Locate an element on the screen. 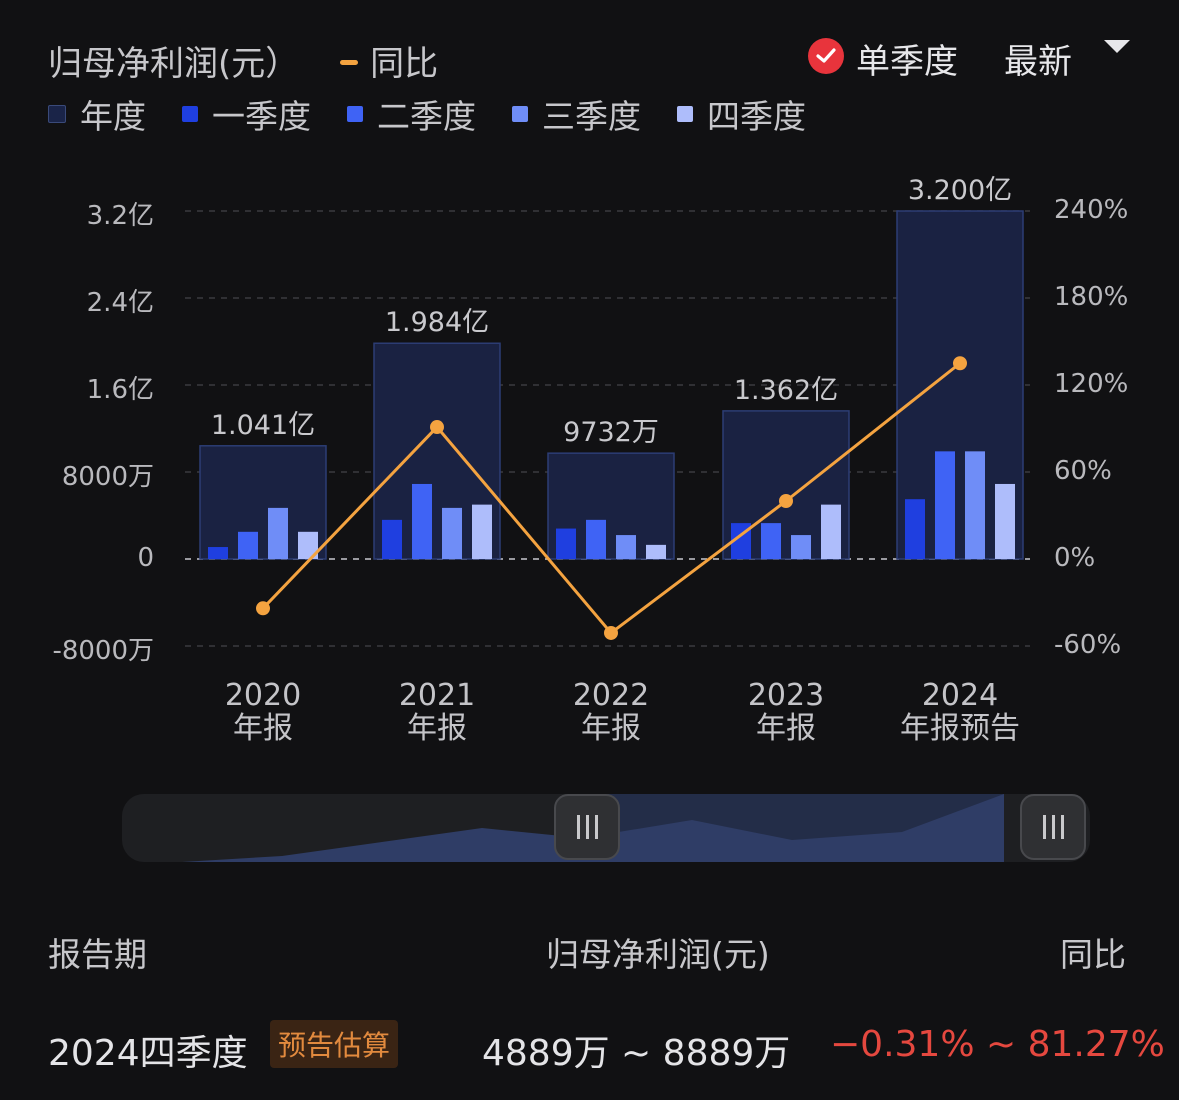  table-header-yoy: 同比 is located at coordinates (1093, 954).